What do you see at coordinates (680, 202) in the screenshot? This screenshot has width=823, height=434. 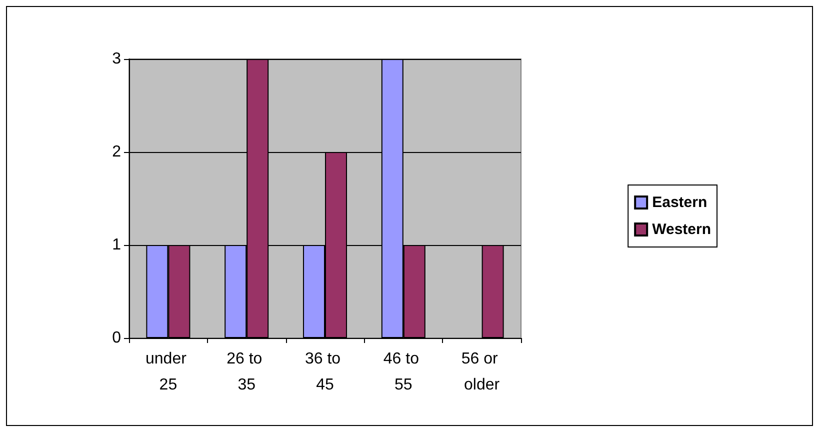 I see `legend-label: Eastern` at bounding box center [680, 202].